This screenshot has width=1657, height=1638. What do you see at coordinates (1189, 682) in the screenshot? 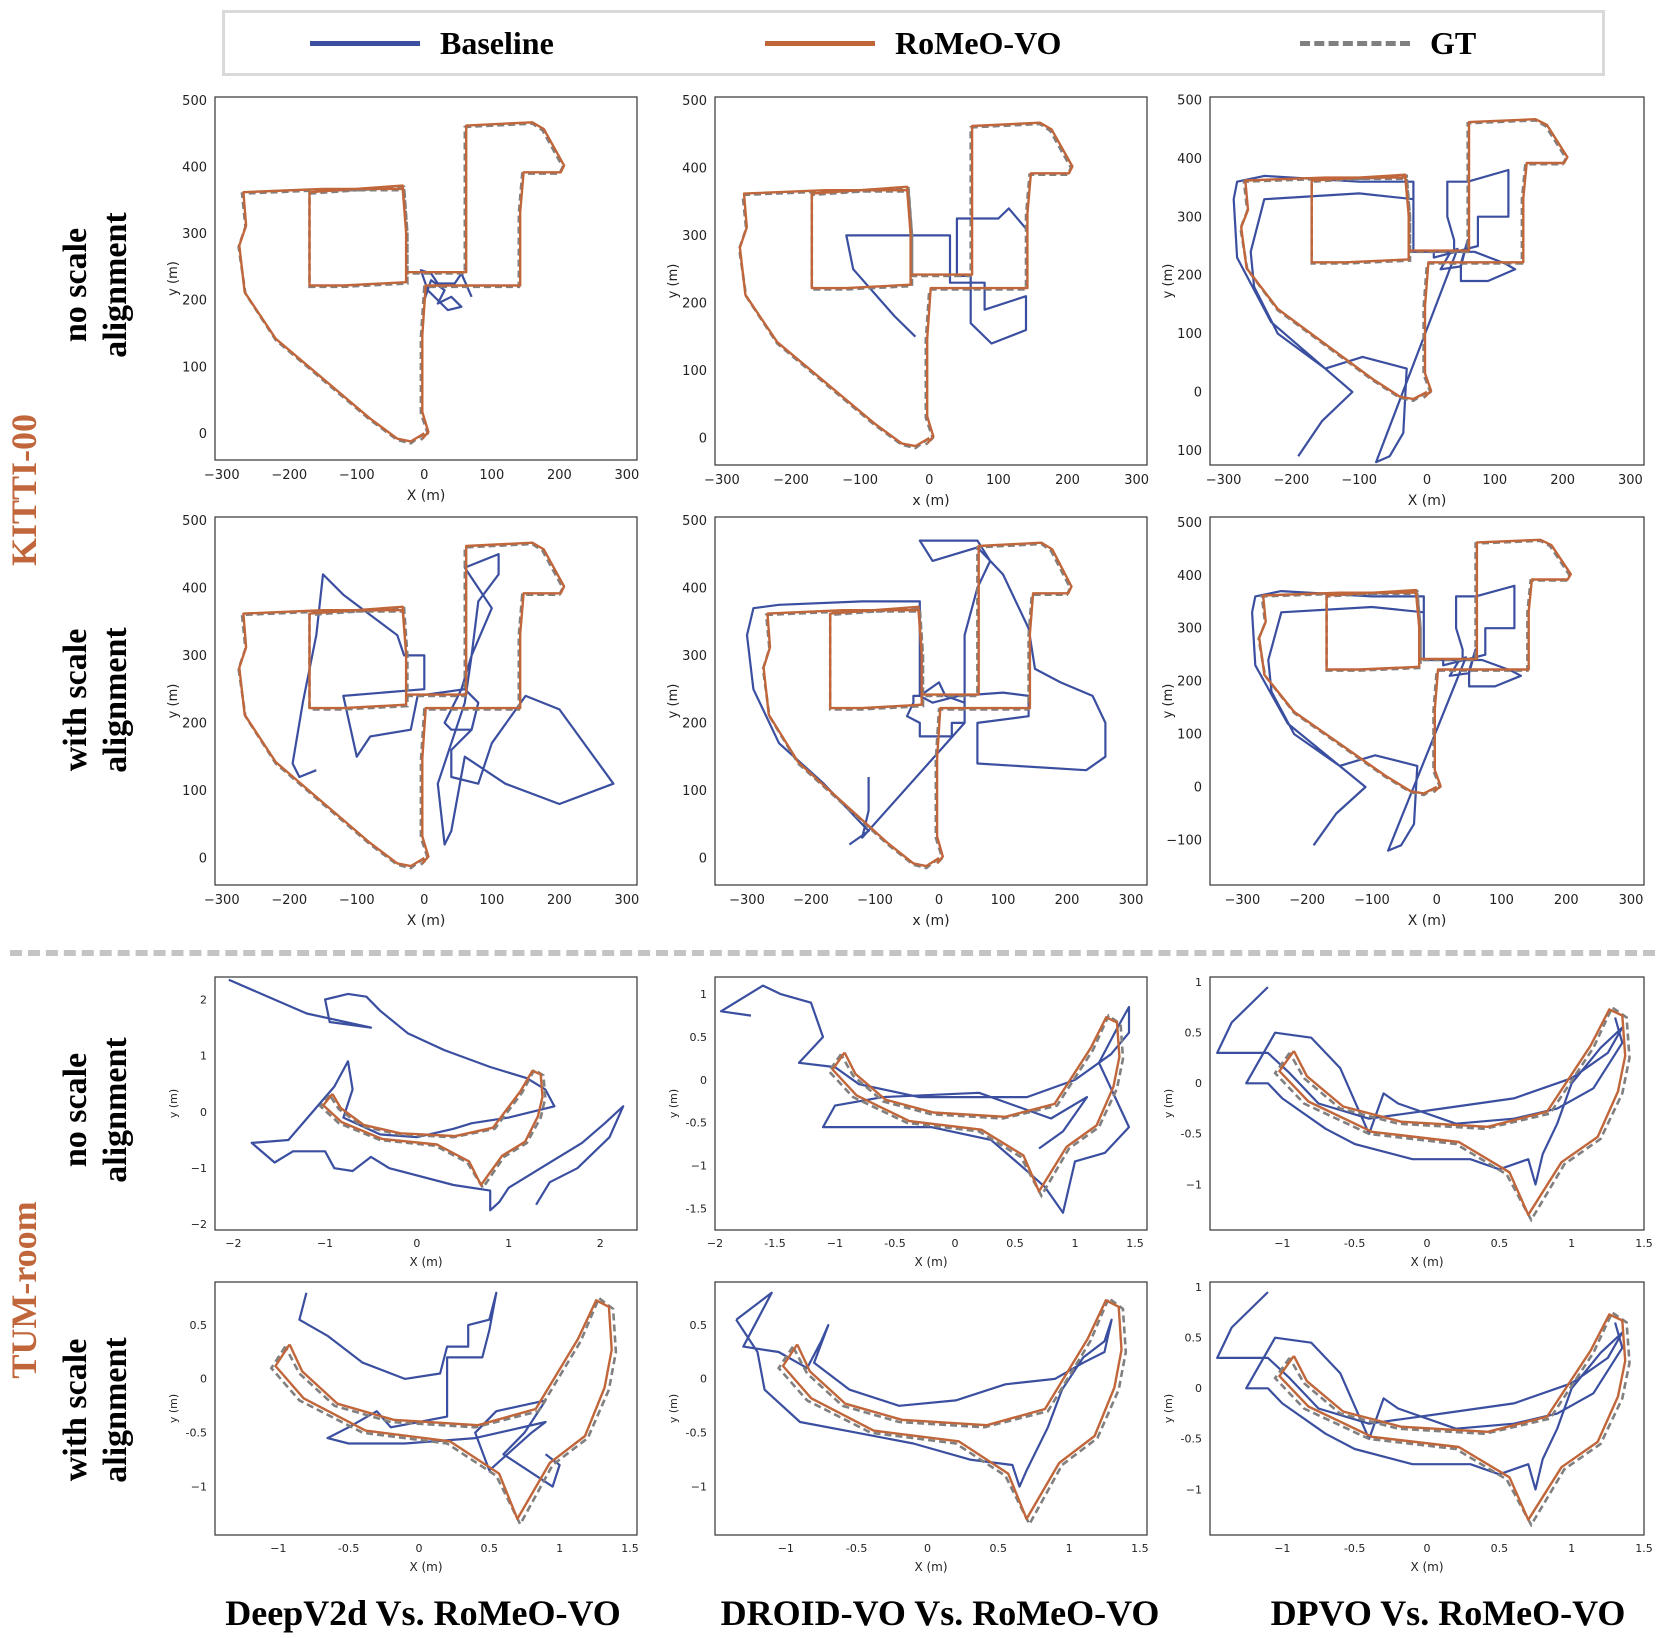
I see `y-tick-label: 200` at bounding box center [1189, 682].